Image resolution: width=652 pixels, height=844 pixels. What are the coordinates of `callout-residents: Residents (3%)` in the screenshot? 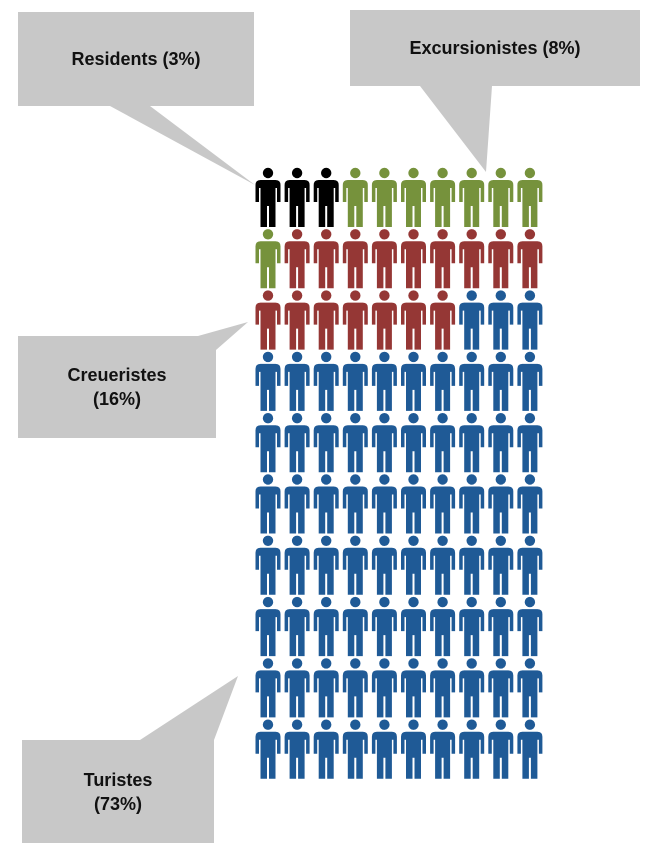 It's located at (136, 59).